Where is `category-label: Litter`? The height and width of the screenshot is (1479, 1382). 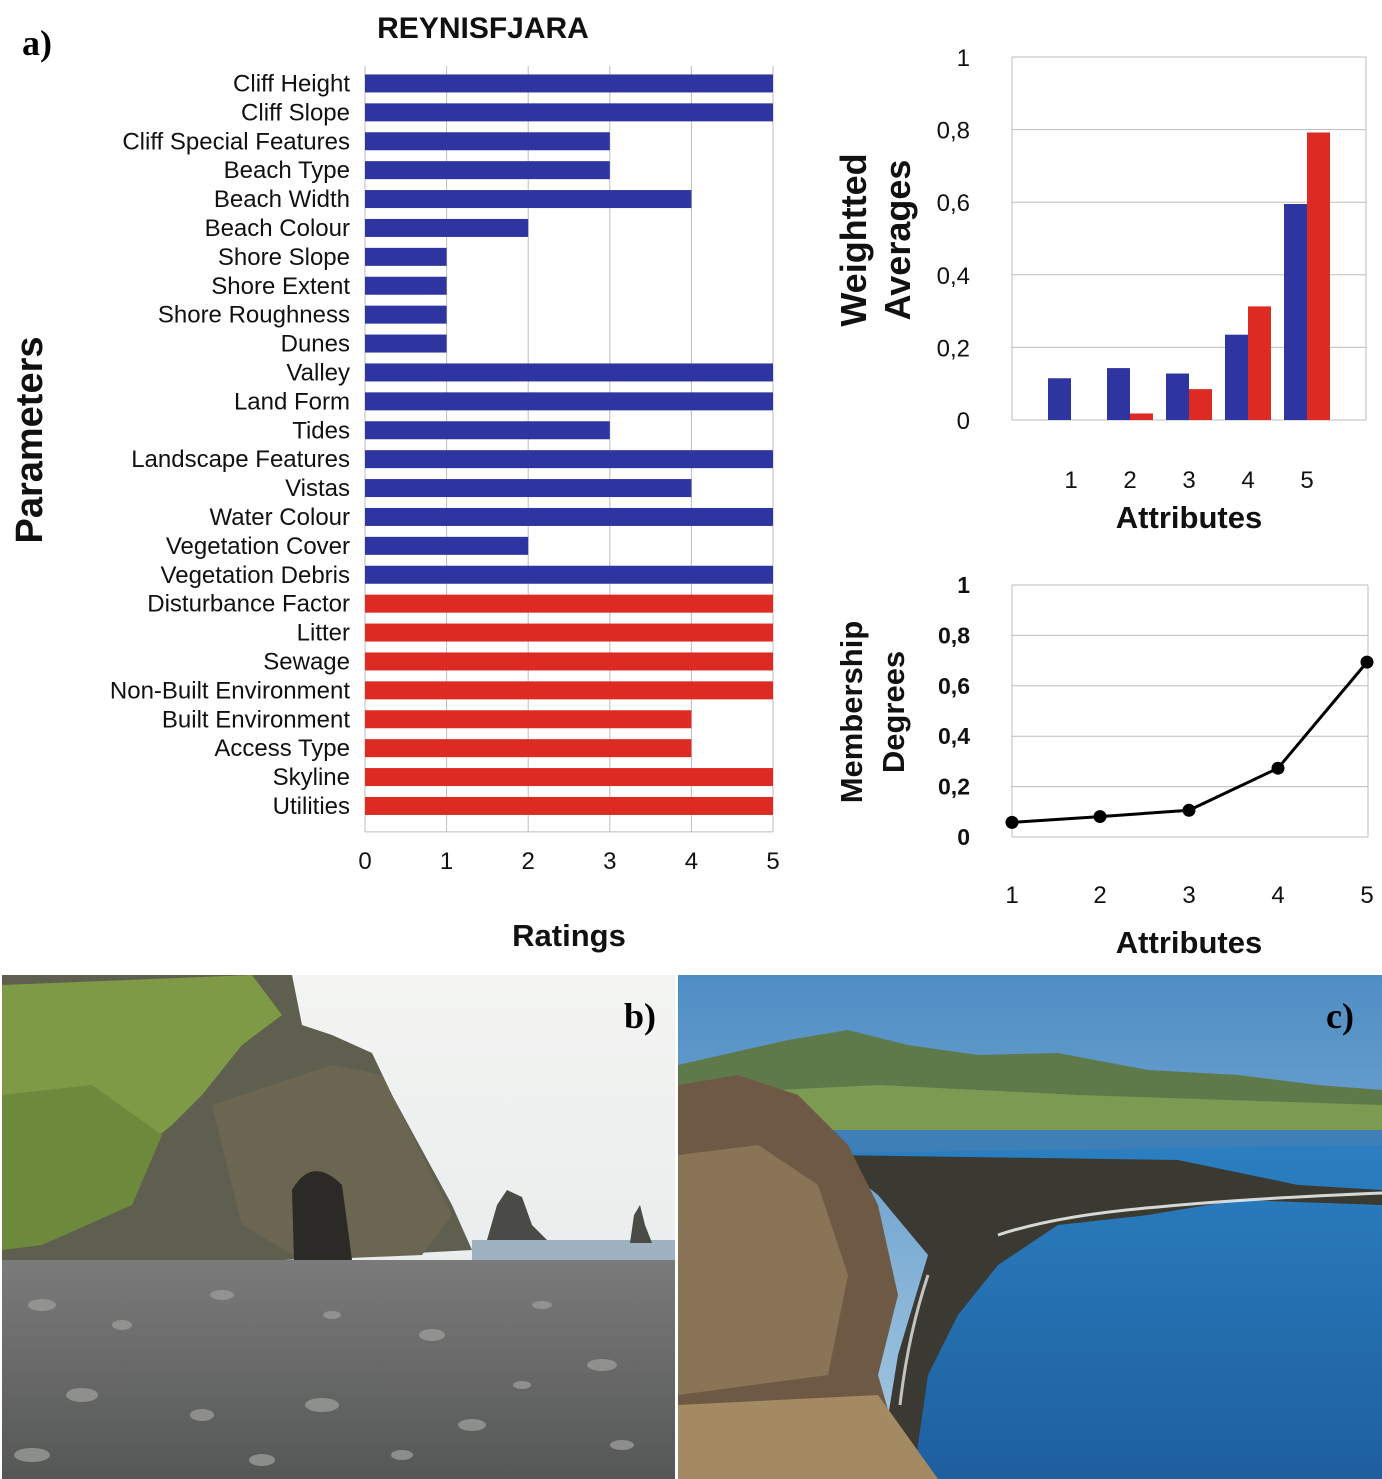 category-label: Litter is located at coordinates (323, 633).